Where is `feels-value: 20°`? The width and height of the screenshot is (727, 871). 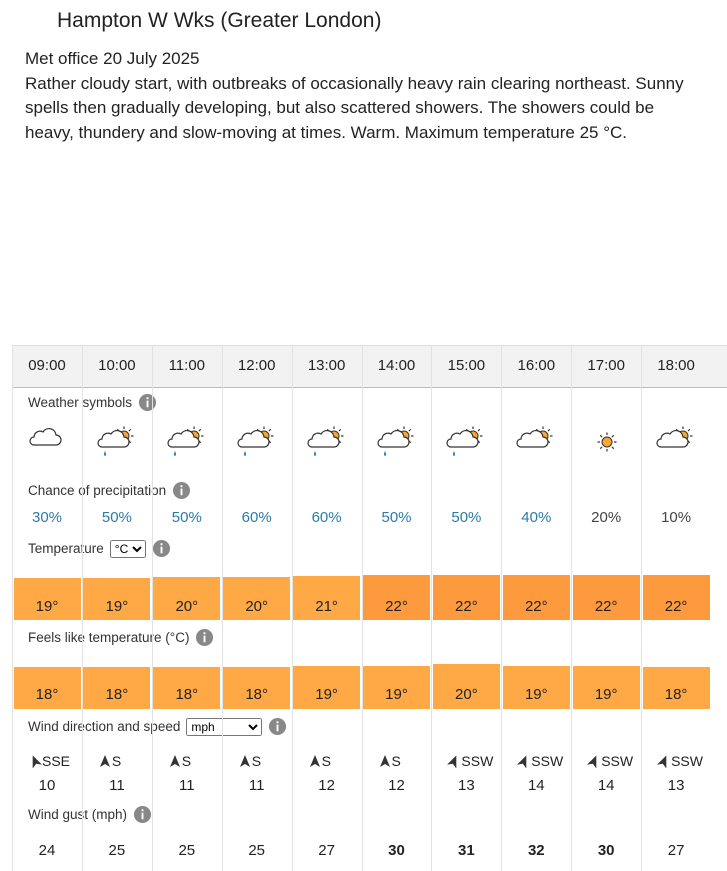
feels-value: 20° is located at coordinates (466, 694).